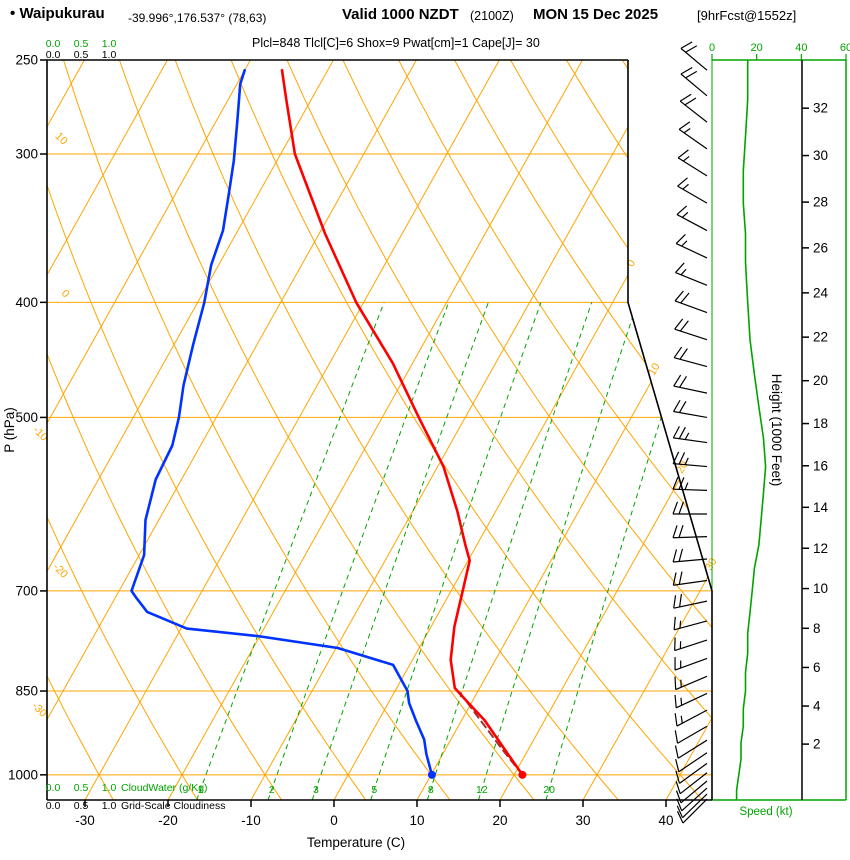  I want to click on svg-text: 300, so click(26, 154).